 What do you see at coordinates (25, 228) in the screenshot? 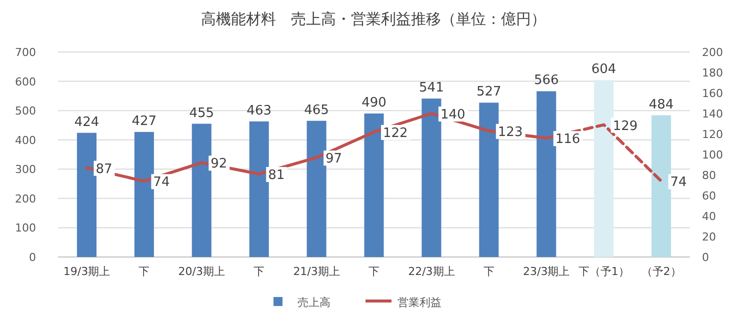
I see `y-tick-label: 100` at bounding box center [25, 228].